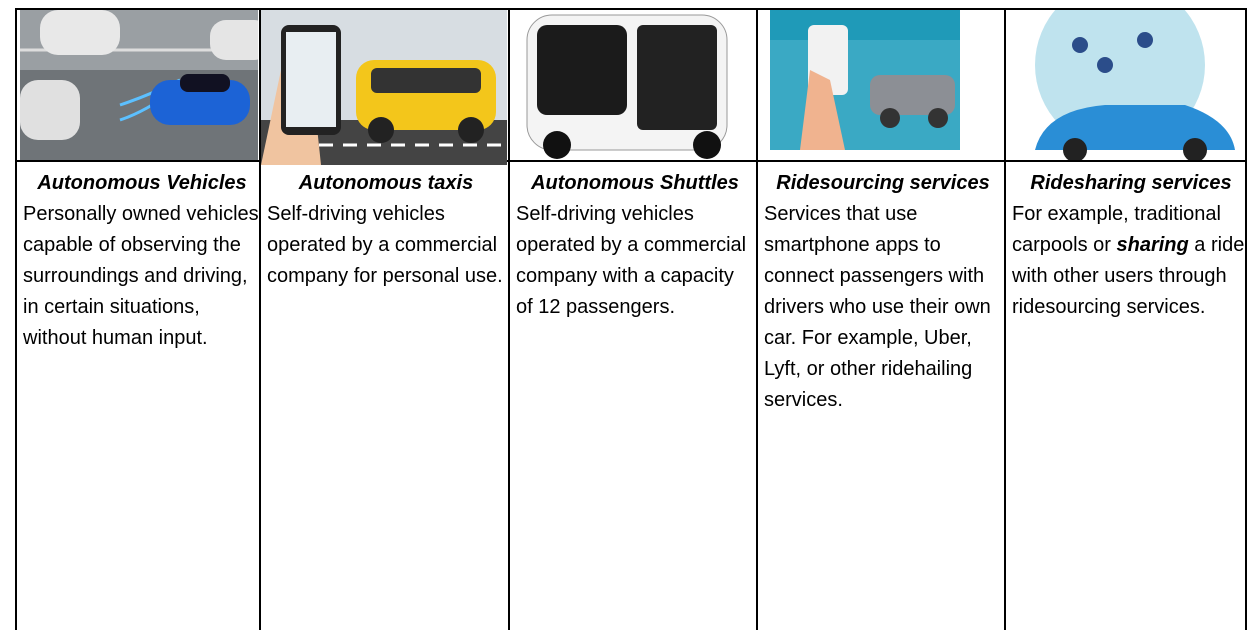  I want to click on image-ridesourcing, so click(865, 80).